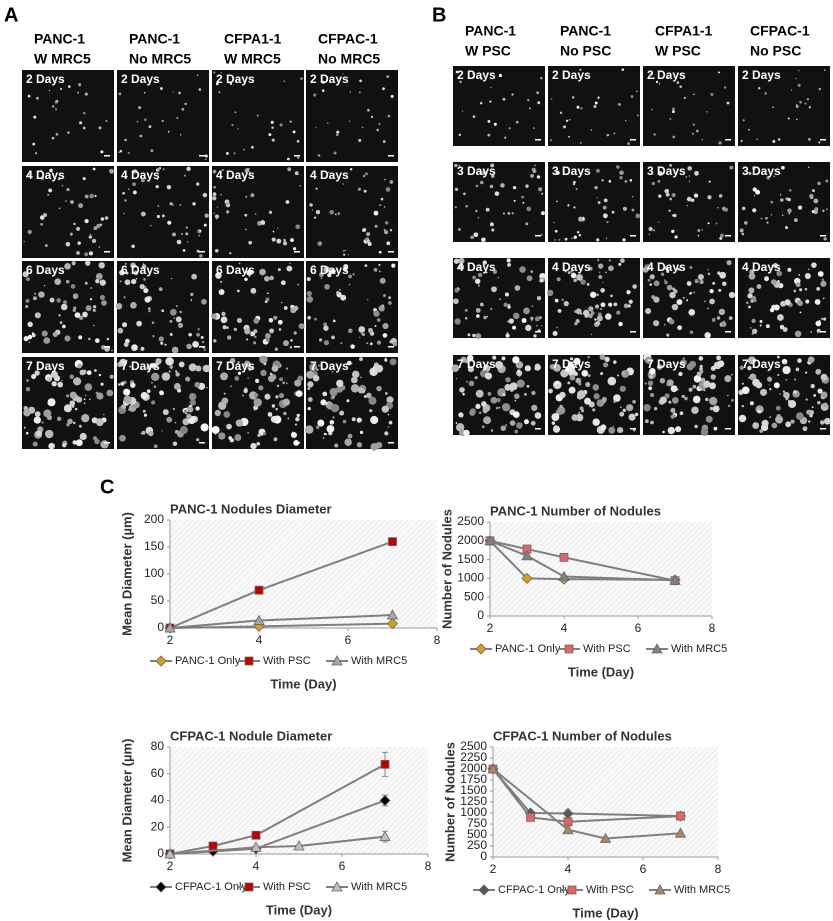 The height and width of the screenshot is (921, 833). Describe the element at coordinates (62, 59) in the screenshot. I see `column-header: W MRC5` at that location.